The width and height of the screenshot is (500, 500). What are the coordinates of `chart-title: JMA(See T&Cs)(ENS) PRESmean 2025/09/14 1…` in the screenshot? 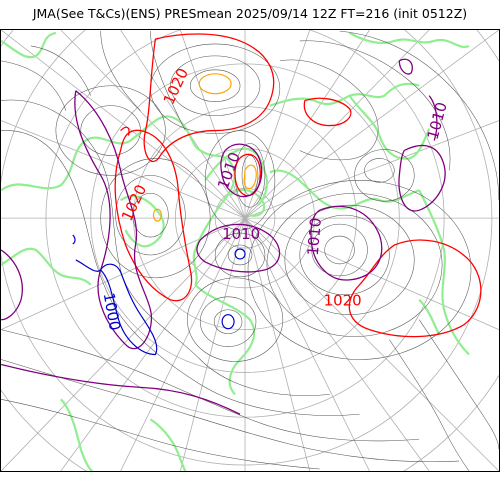 It's located at (250, 13).